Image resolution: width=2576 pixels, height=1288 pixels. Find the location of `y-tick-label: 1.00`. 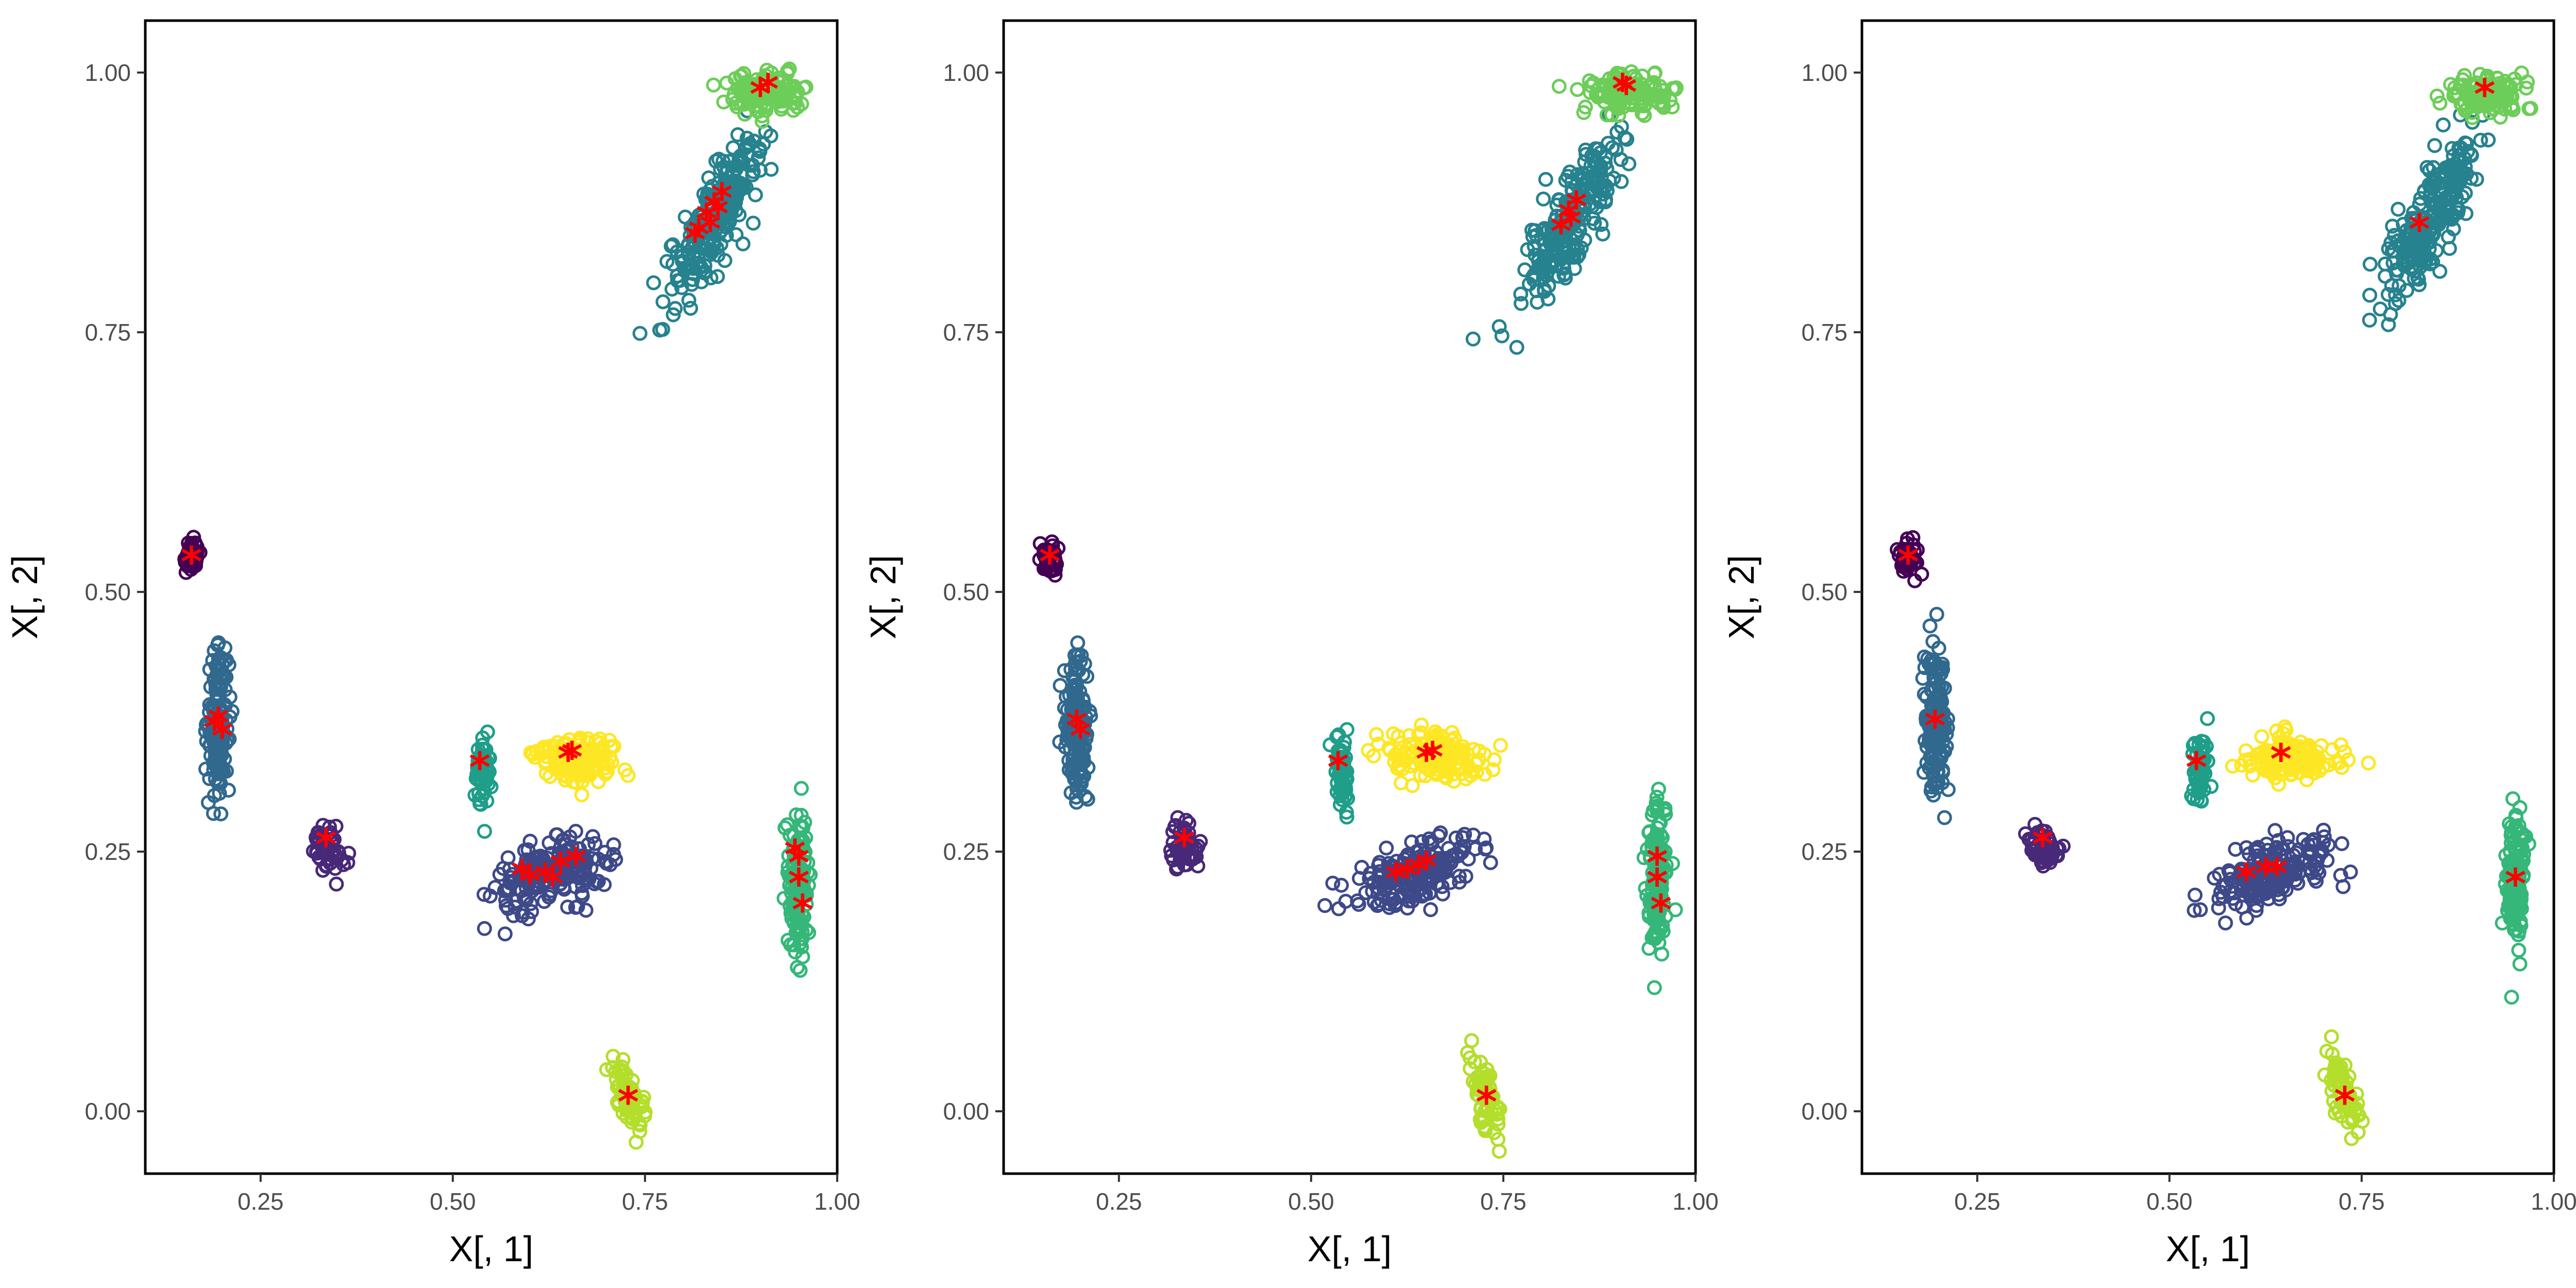

y-tick-label: 1.00 is located at coordinates (108, 72).